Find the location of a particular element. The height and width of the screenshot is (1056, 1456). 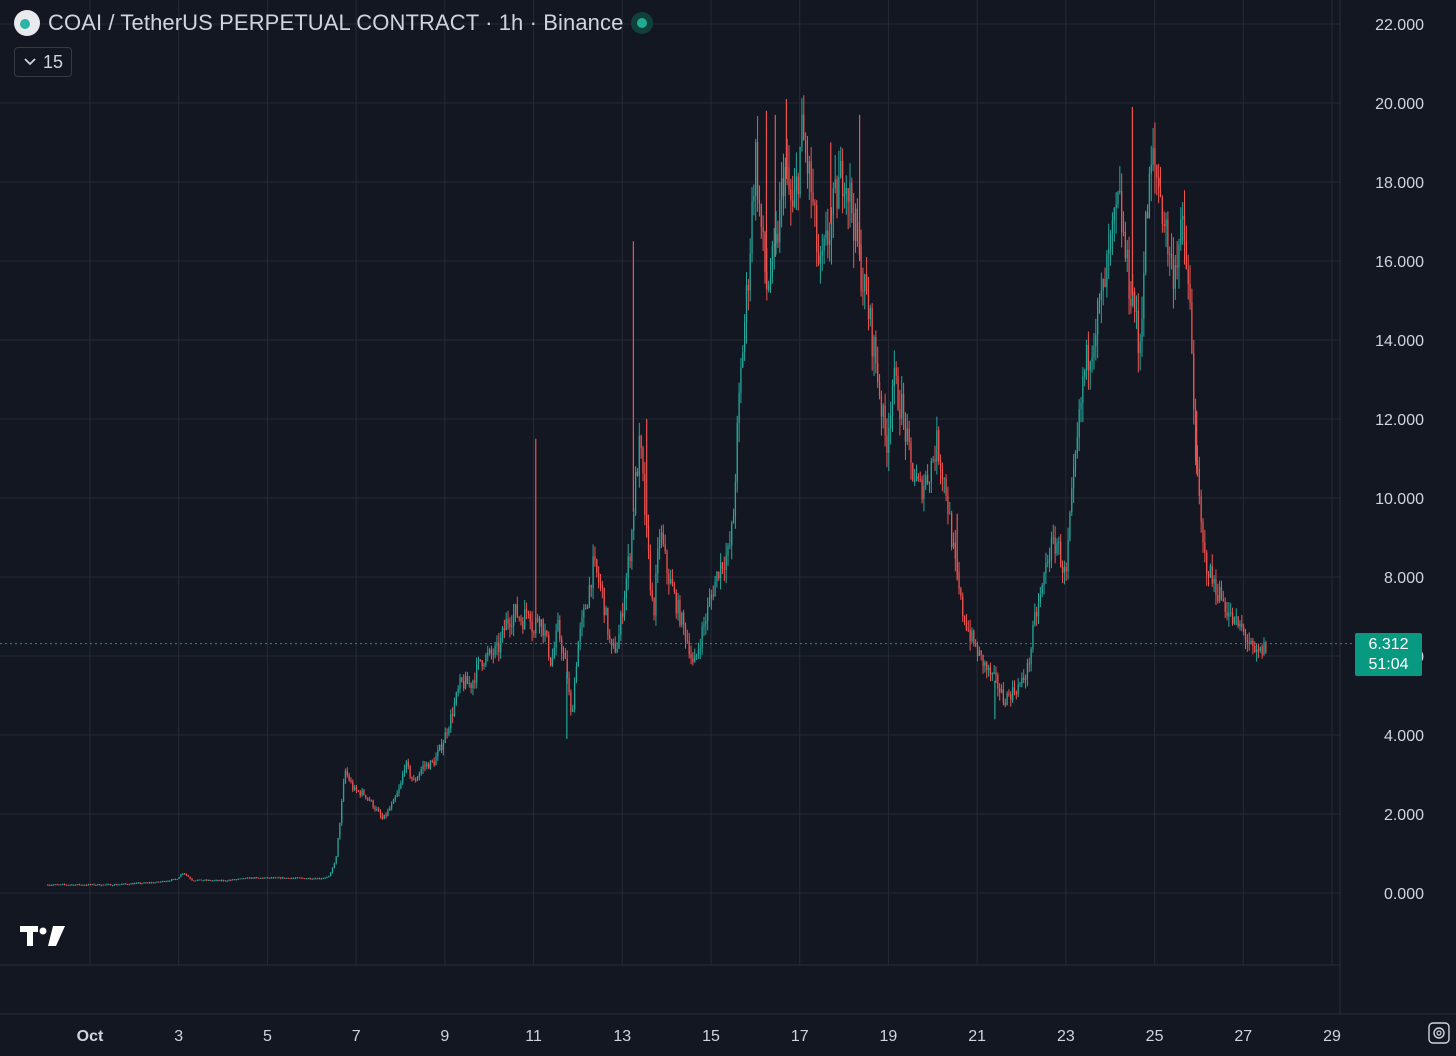

time-tick-label: 15 is located at coordinates (711, 1036).